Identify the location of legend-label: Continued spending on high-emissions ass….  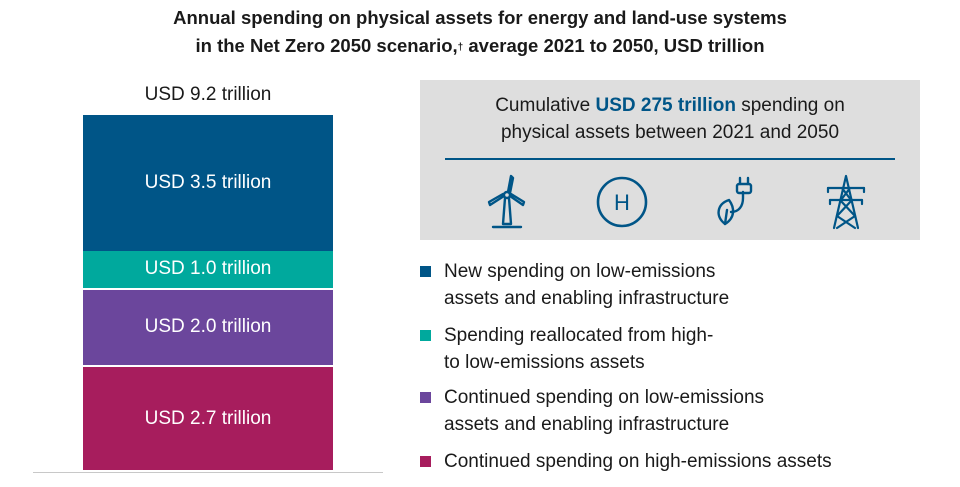
(638, 461).